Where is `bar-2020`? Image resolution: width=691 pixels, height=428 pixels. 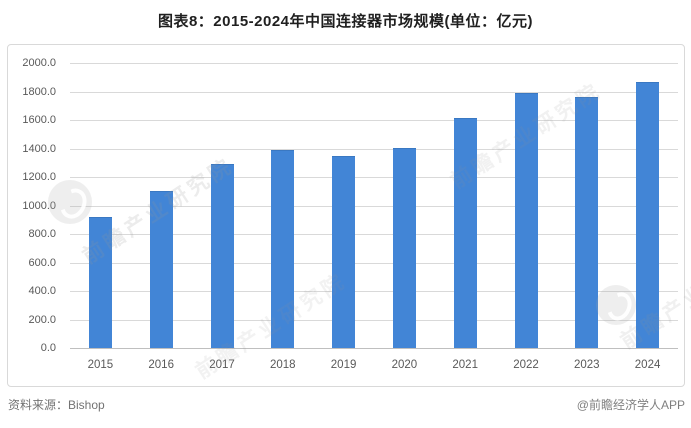
bar-2020 is located at coordinates (404, 248).